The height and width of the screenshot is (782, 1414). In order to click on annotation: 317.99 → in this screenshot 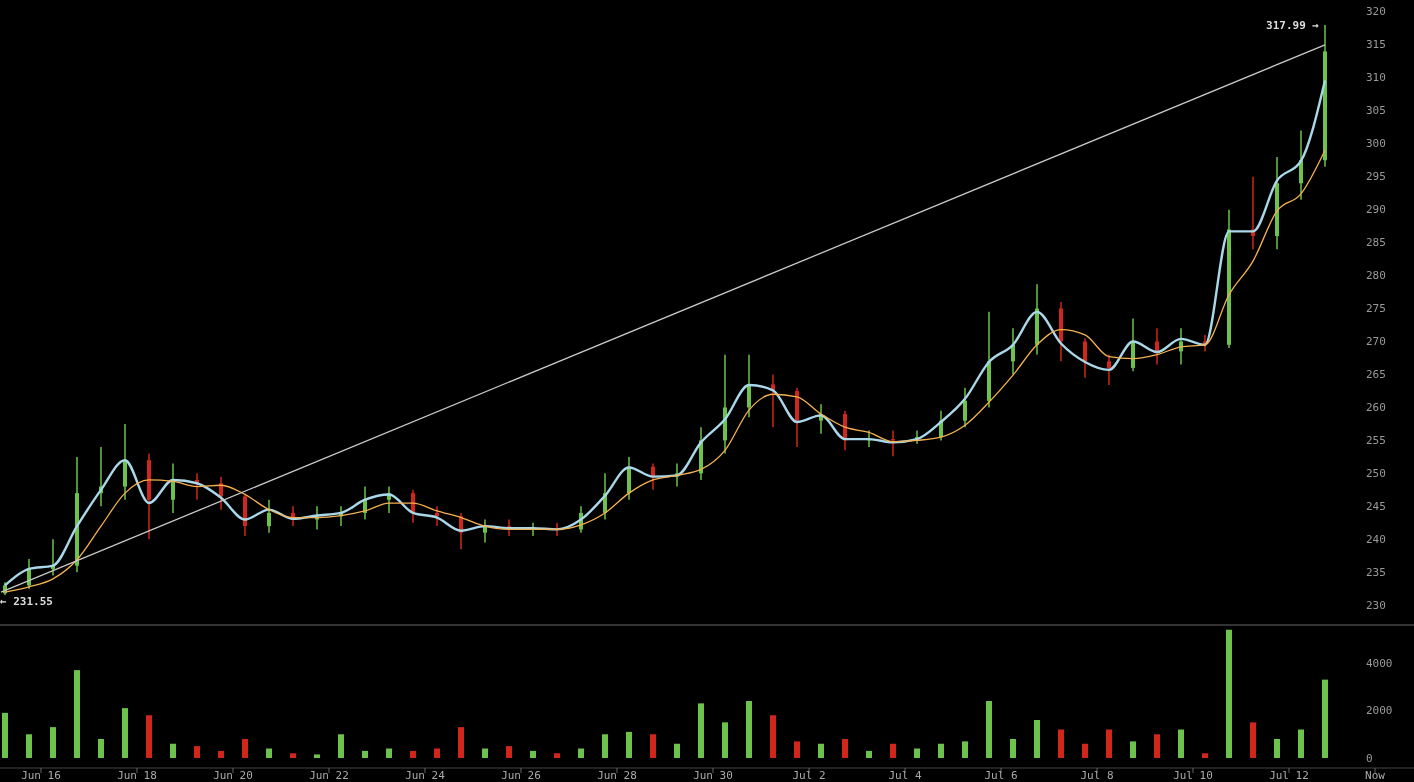, I will do `click(1293, 25)`.